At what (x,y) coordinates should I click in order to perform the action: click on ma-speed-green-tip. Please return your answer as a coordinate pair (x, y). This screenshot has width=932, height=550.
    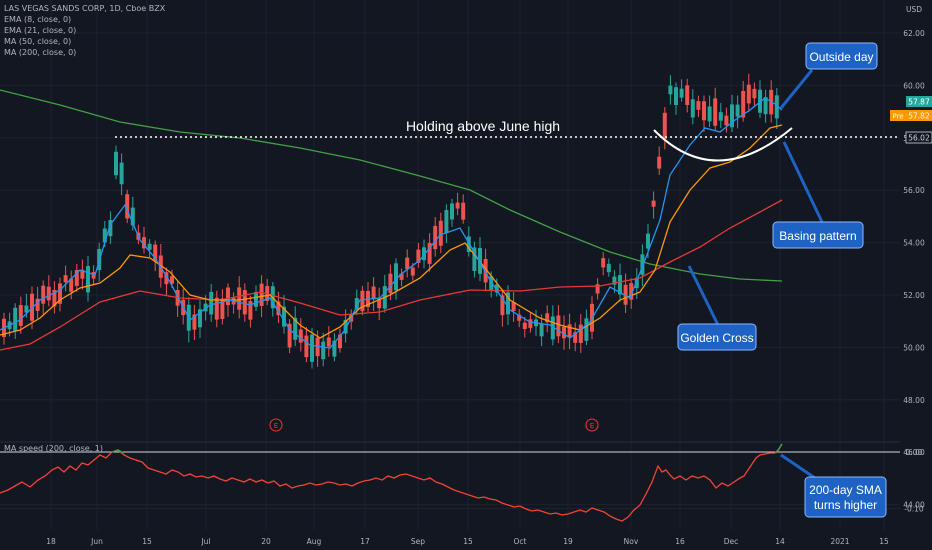
    Looking at the image, I should click on (779, 448).